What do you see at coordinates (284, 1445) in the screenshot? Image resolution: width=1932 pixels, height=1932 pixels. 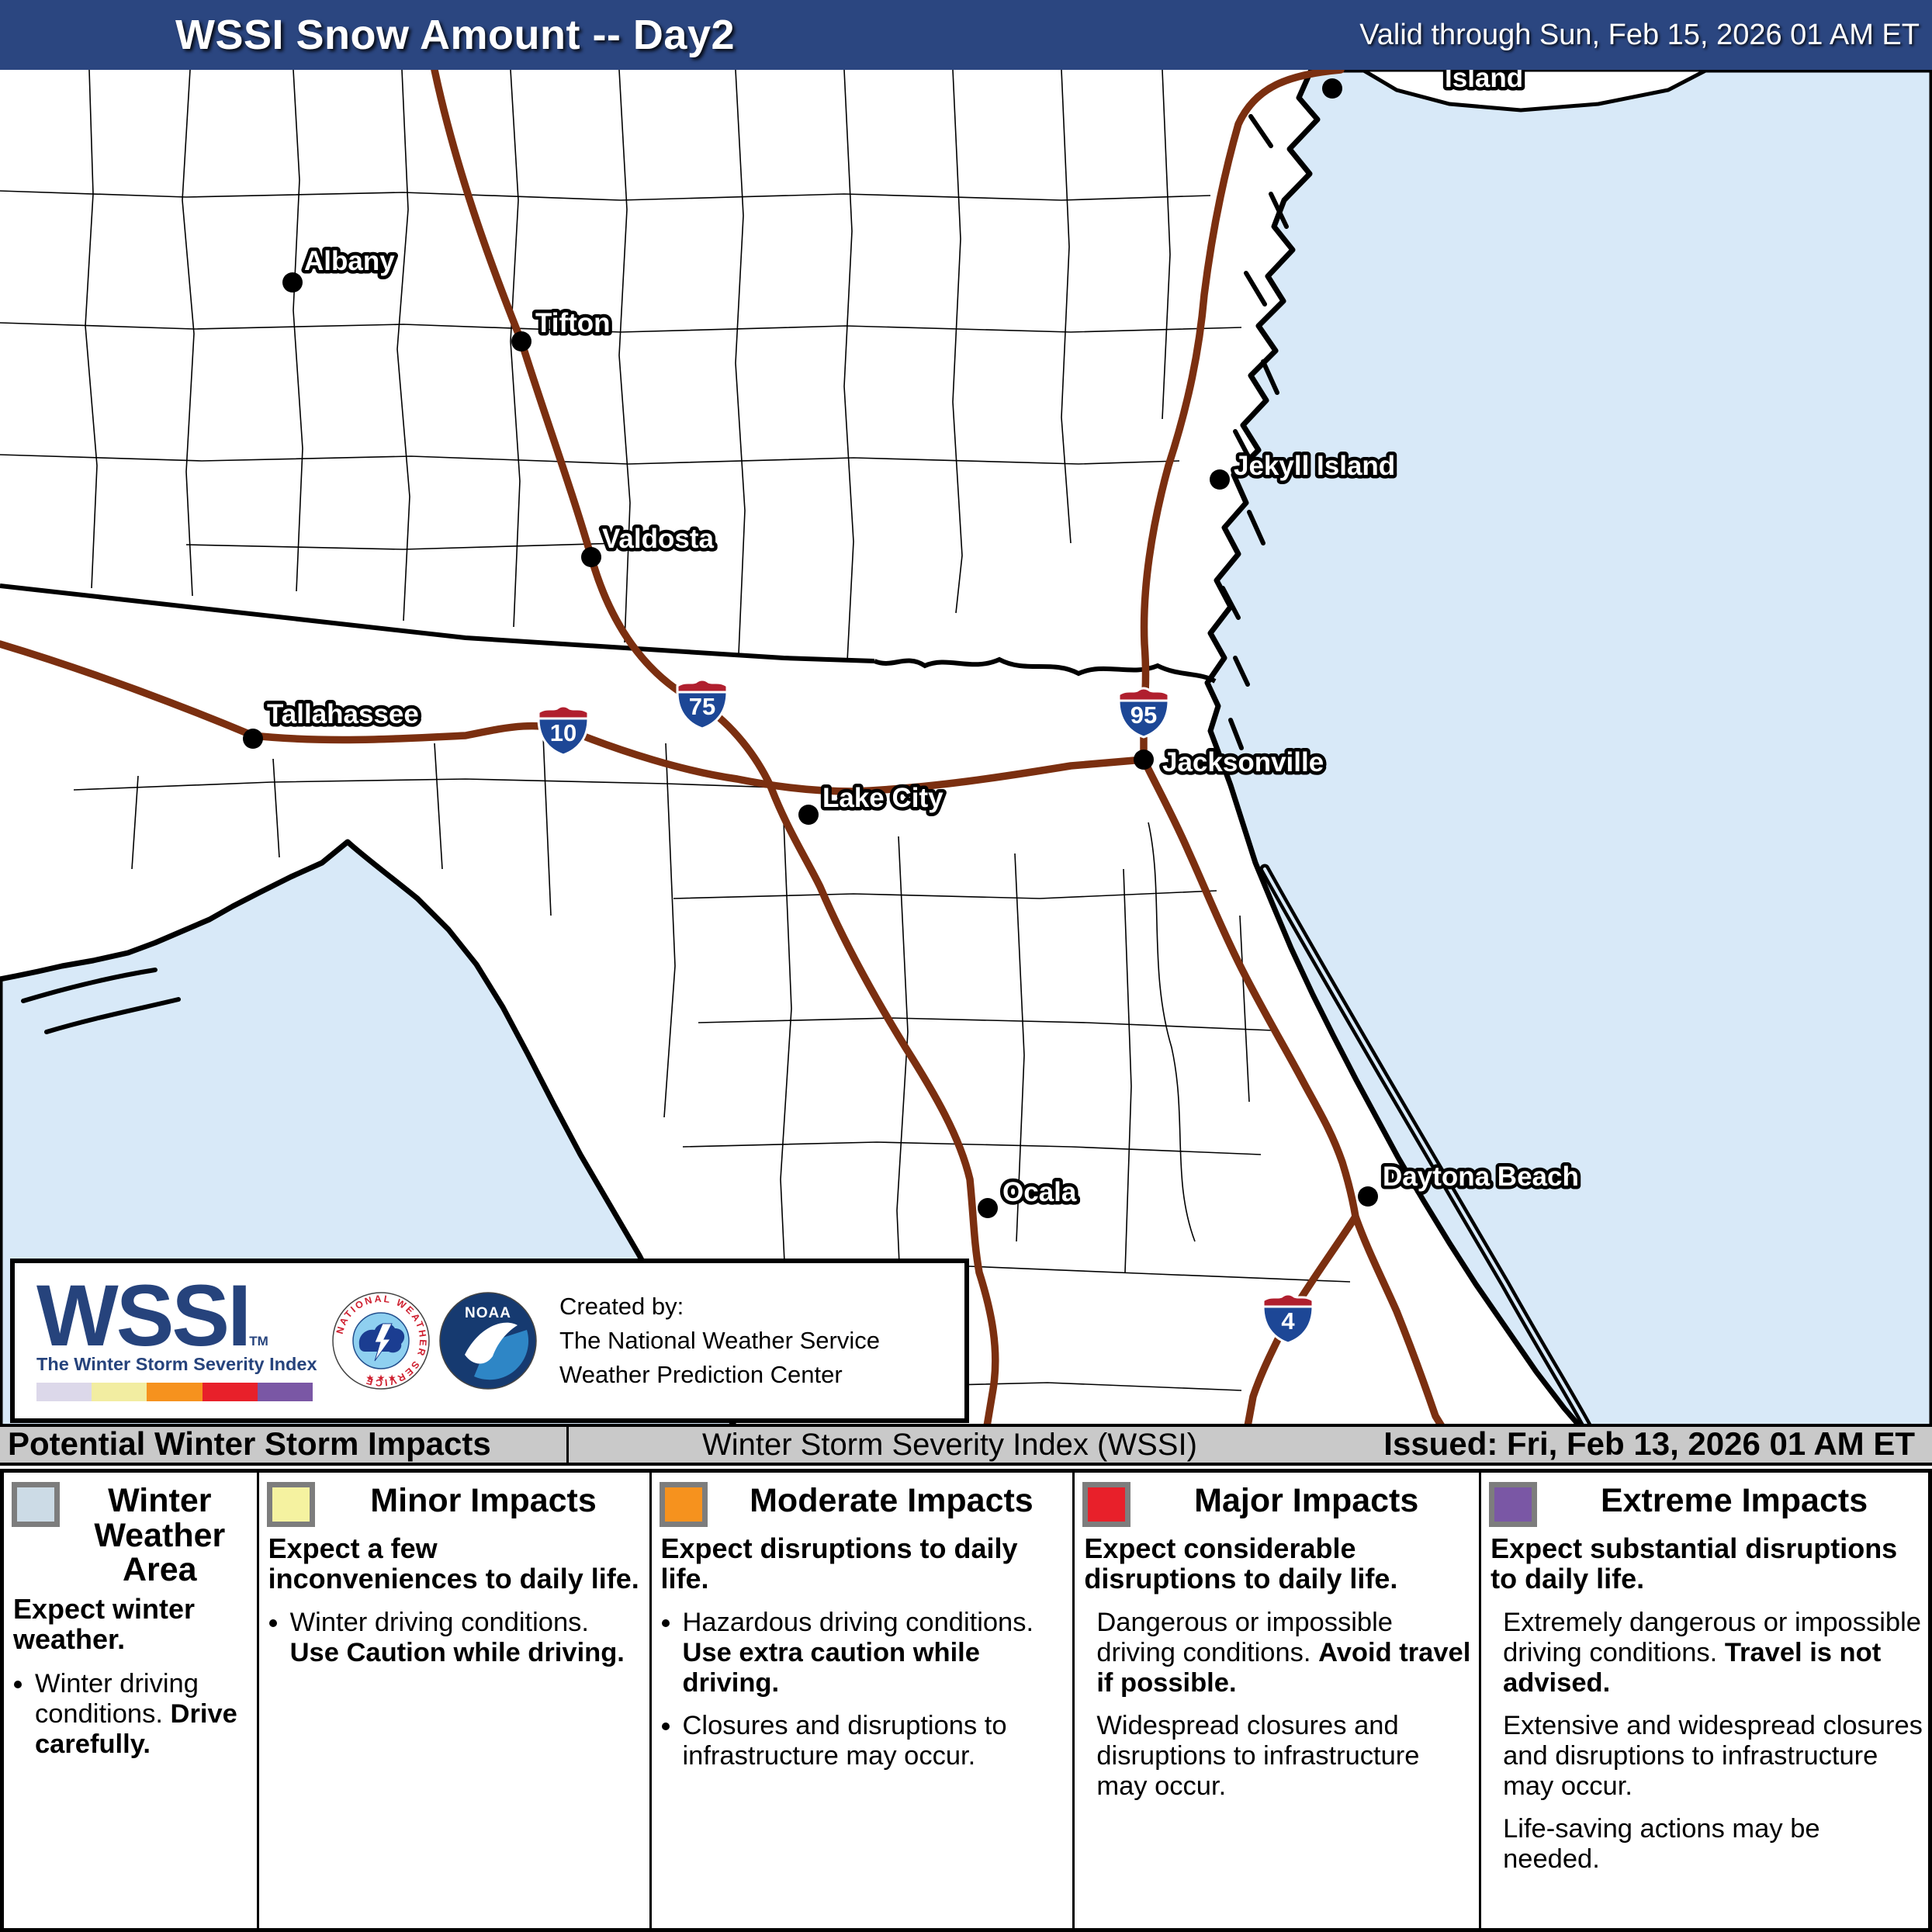 I see `status-bar-title: Potential Winter Storm Impacts` at bounding box center [284, 1445].